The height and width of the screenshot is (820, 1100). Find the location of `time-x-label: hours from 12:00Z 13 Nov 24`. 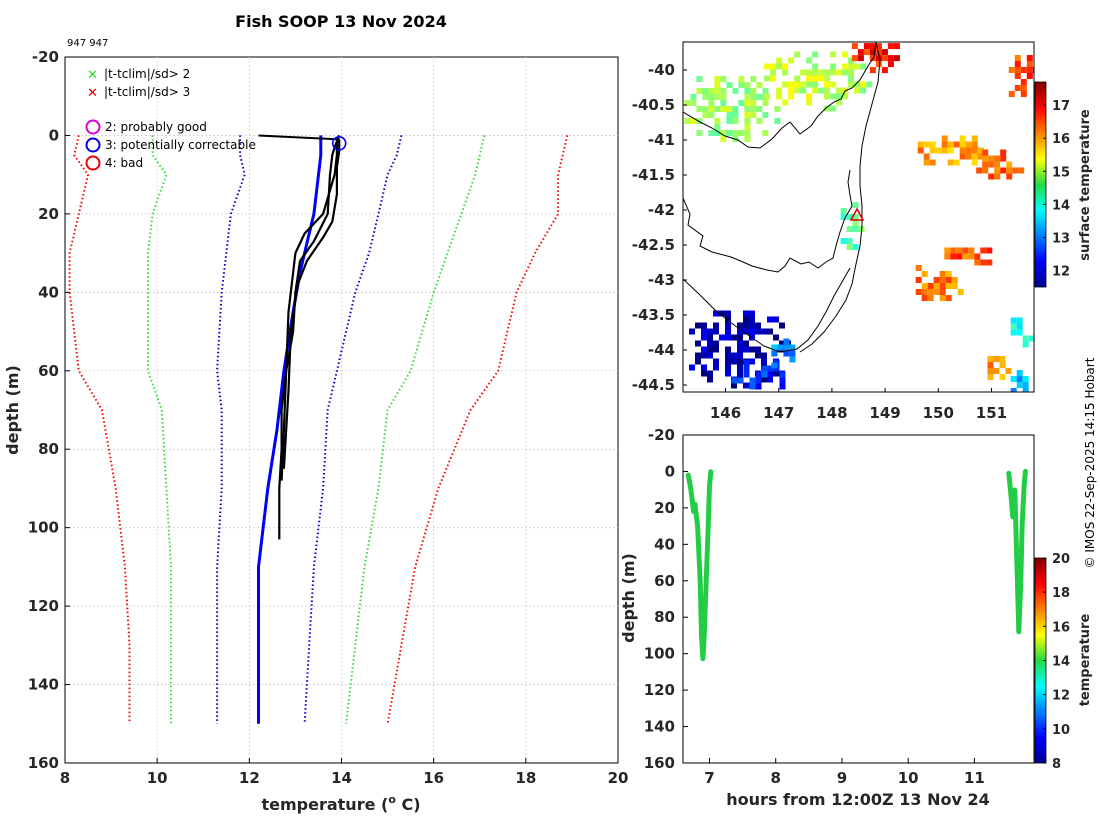

time-x-label: hours from 12:00Z 13 Nov 24 is located at coordinates (857, 799).